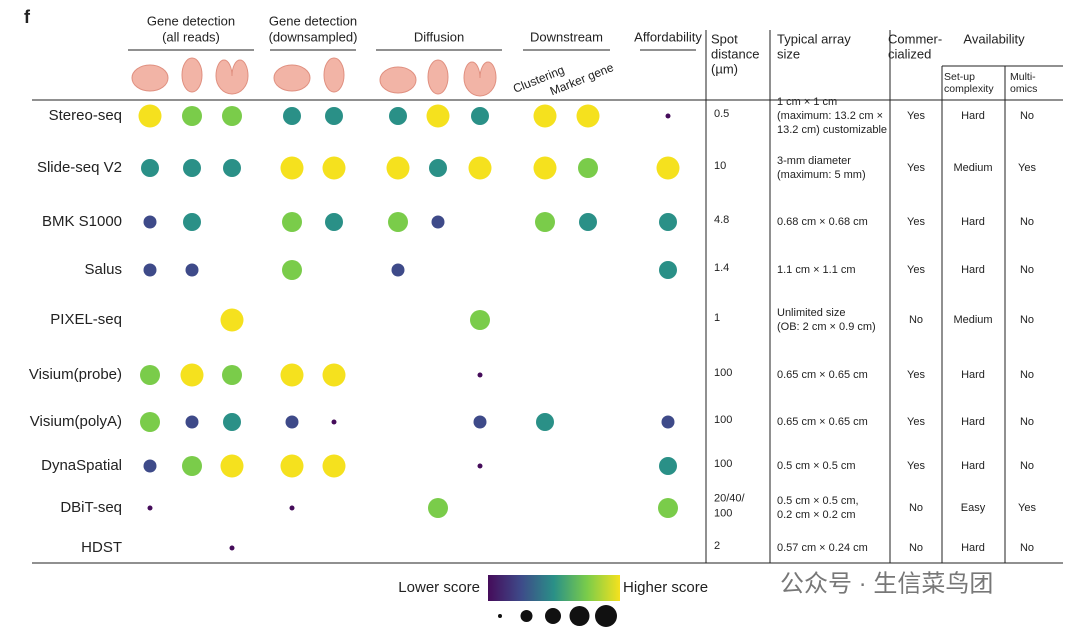  Describe the element at coordinates (720, 166) in the screenshot. I see `table-cell: 10` at that location.